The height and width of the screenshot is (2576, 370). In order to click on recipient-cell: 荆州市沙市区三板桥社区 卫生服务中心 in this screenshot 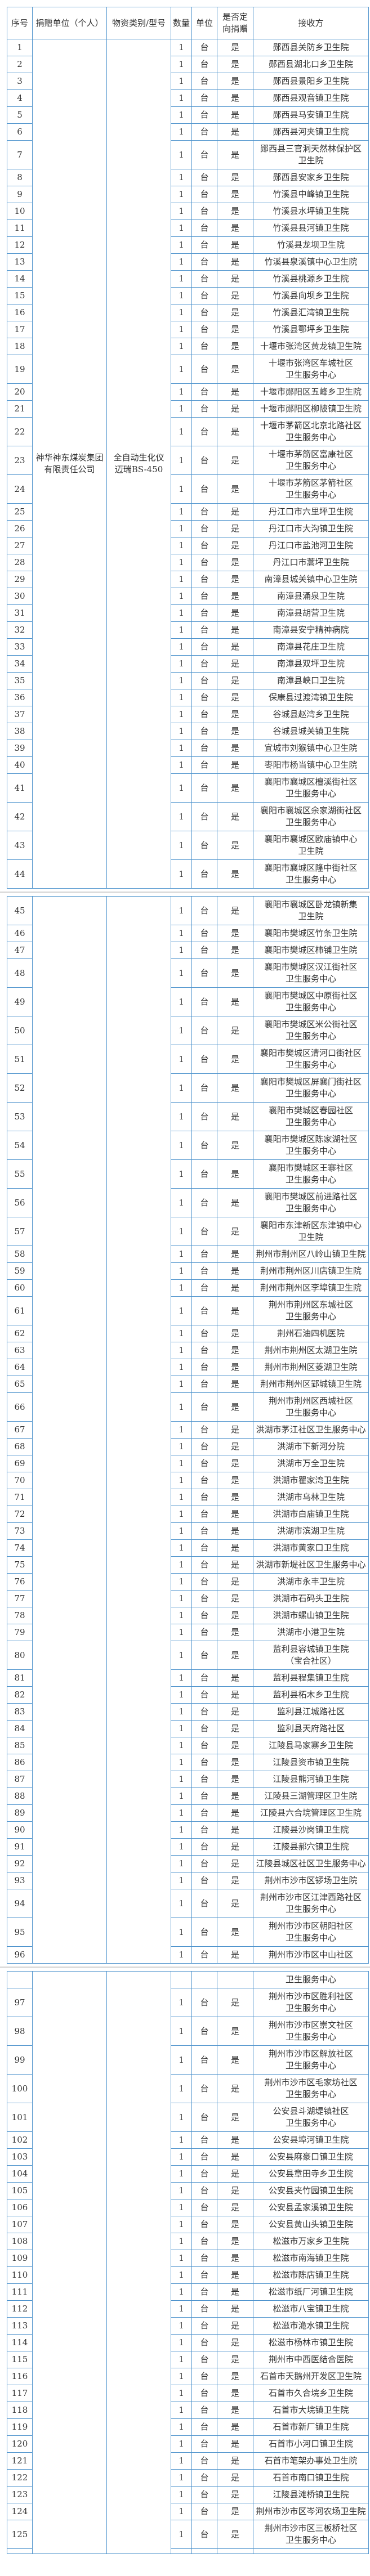, I will do `click(311, 2534)`.